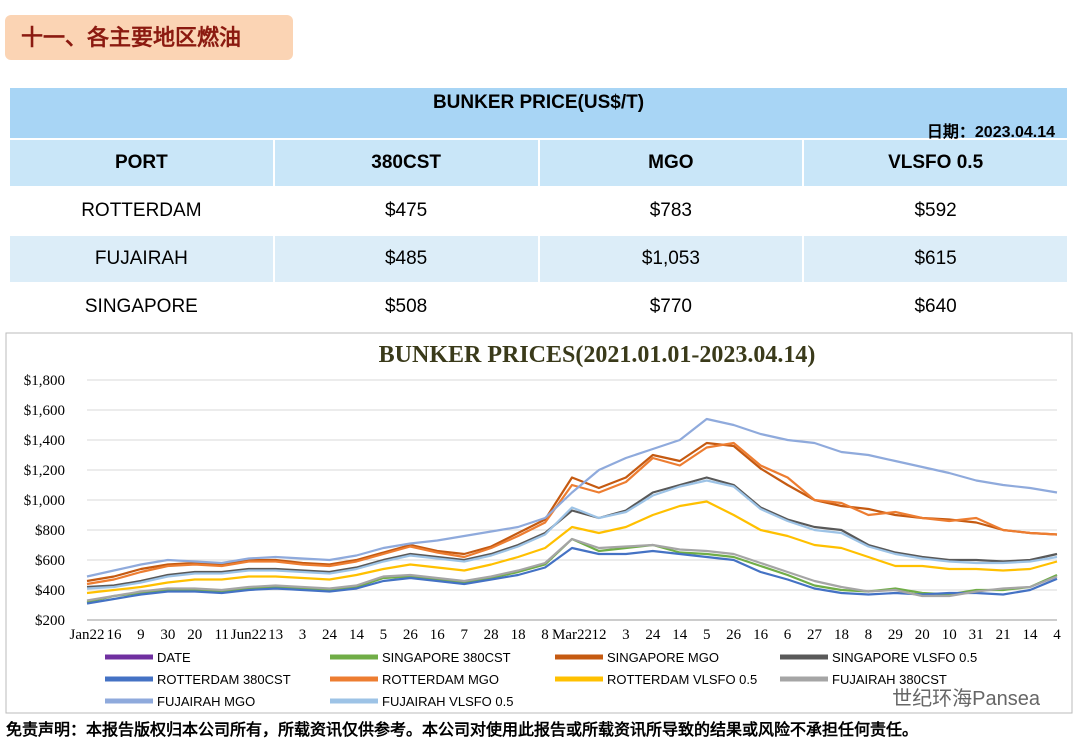  I want to click on legend-label: FUJAIRAH MGO, so click(206, 701).